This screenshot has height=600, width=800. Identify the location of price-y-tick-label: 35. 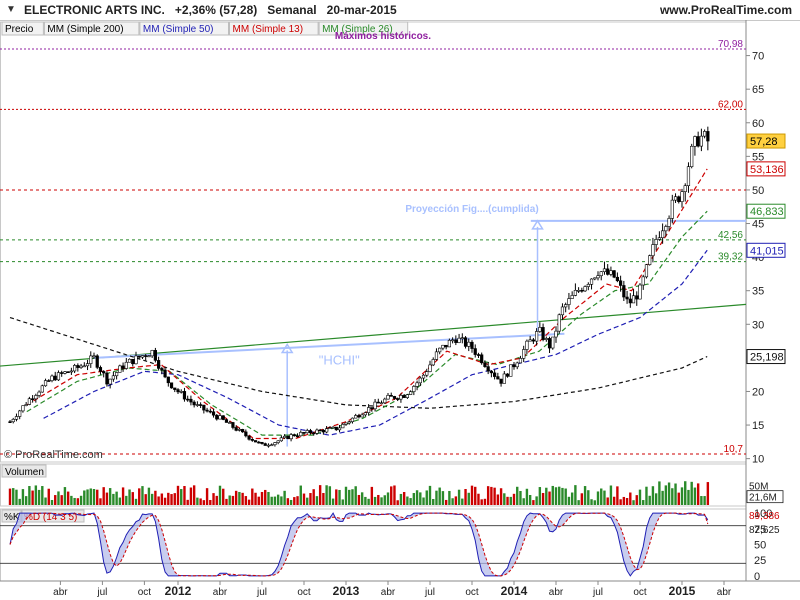
(758, 292).